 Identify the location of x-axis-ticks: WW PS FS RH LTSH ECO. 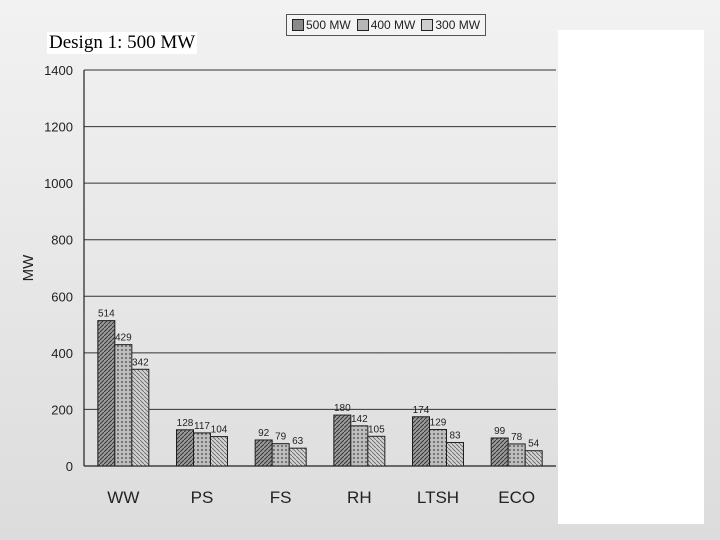
(321, 497).